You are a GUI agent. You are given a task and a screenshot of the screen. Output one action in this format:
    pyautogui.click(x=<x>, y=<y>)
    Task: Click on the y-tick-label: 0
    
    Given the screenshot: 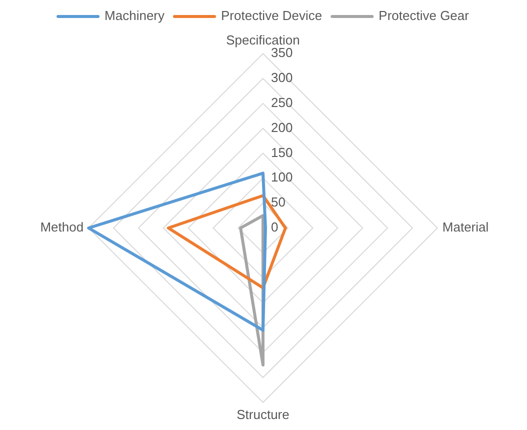 What is the action you would take?
    pyautogui.click(x=274, y=227)
    